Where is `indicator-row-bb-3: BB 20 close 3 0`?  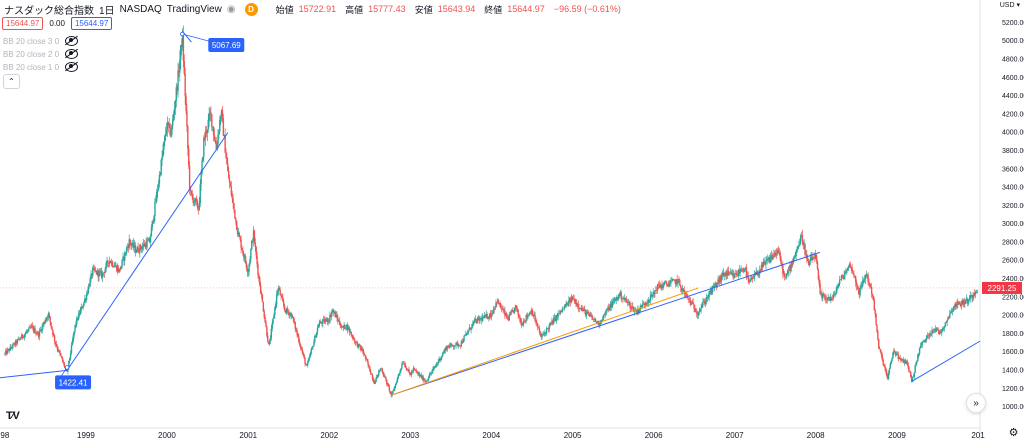
indicator-row-bb-3: BB 20 close 3 0 is located at coordinates (41, 41).